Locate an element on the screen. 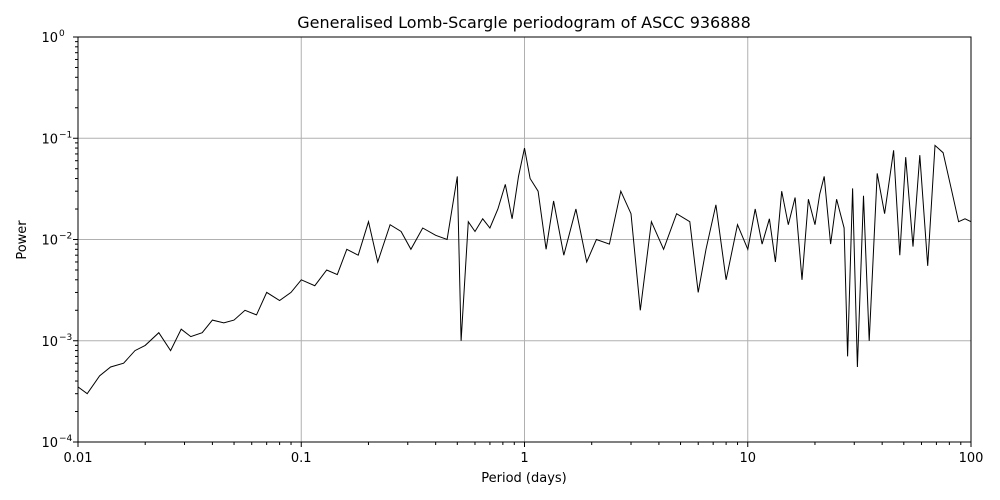  y-tick-exponent: −3 is located at coordinates (65, 338).